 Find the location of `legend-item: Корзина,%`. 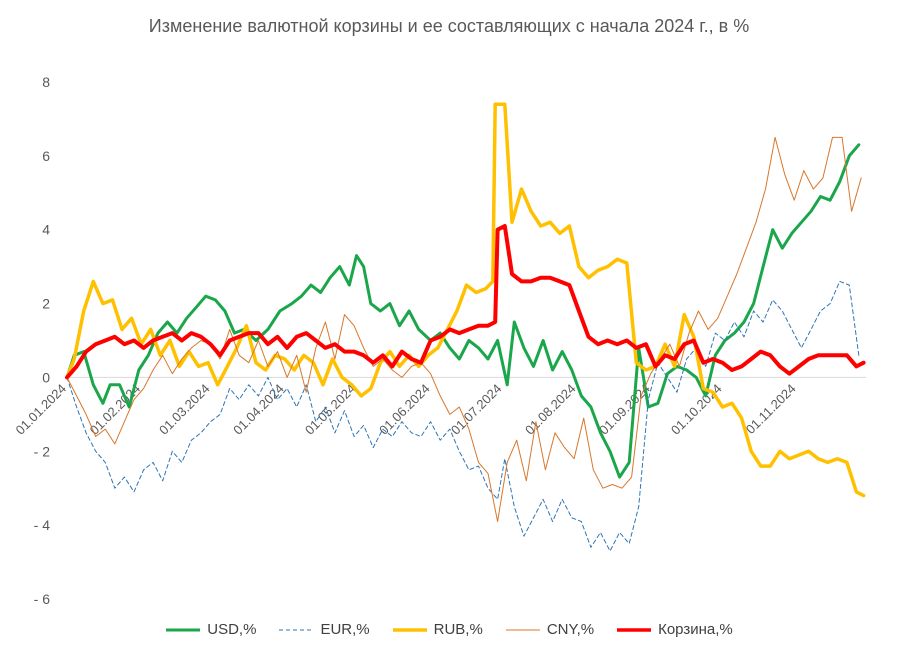

legend-item: Корзина,% is located at coordinates (674, 629).